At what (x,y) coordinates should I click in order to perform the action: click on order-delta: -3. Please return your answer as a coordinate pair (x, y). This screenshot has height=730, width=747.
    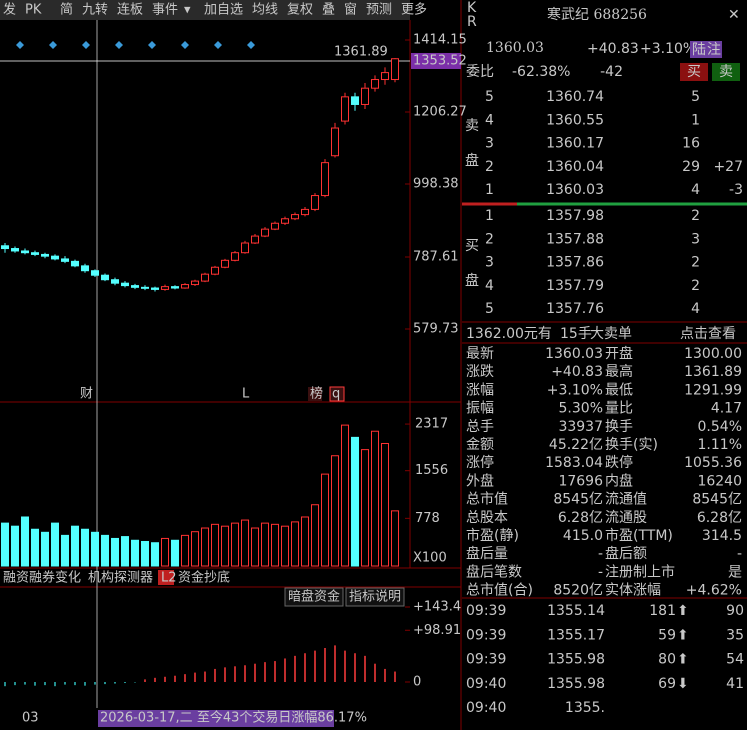
    Looking at the image, I should click on (736, 190).